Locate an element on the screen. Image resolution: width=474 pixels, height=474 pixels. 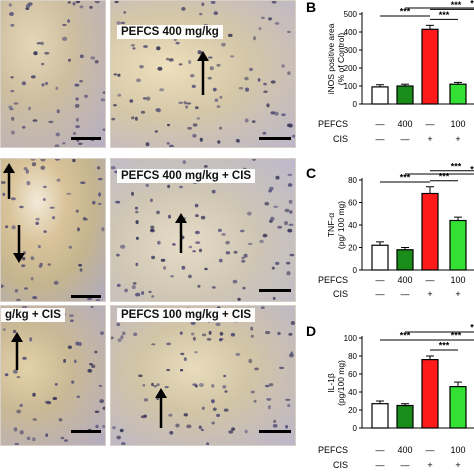
significance-label: * is located at coordinates (472, 4).